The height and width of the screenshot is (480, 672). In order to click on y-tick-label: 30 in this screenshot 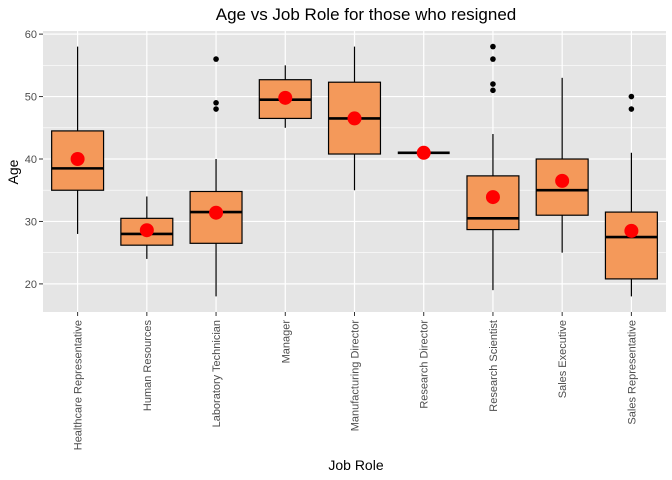, I will do `click(31, 222)`.